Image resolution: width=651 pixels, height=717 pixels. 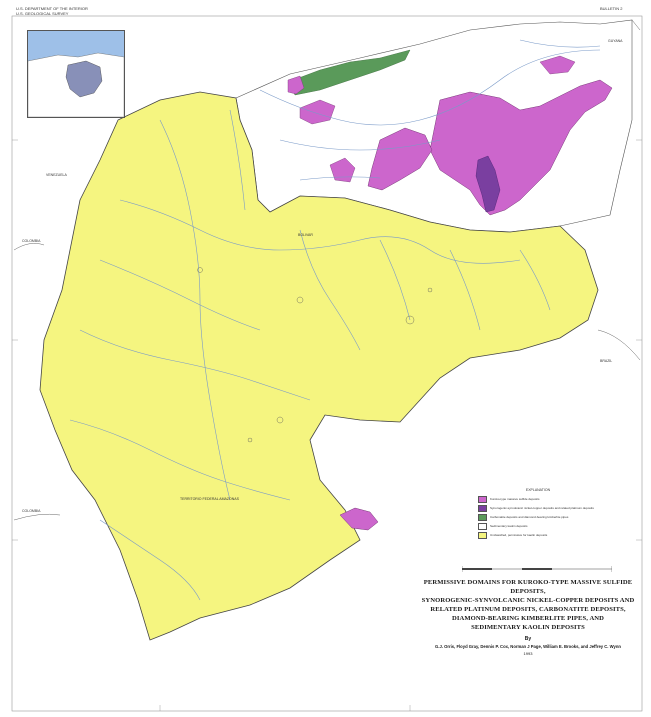 What do you see at coordinates (349, 72) in the screenshot?
I see `carbonatite-belt` at bounding box center [349, 72].